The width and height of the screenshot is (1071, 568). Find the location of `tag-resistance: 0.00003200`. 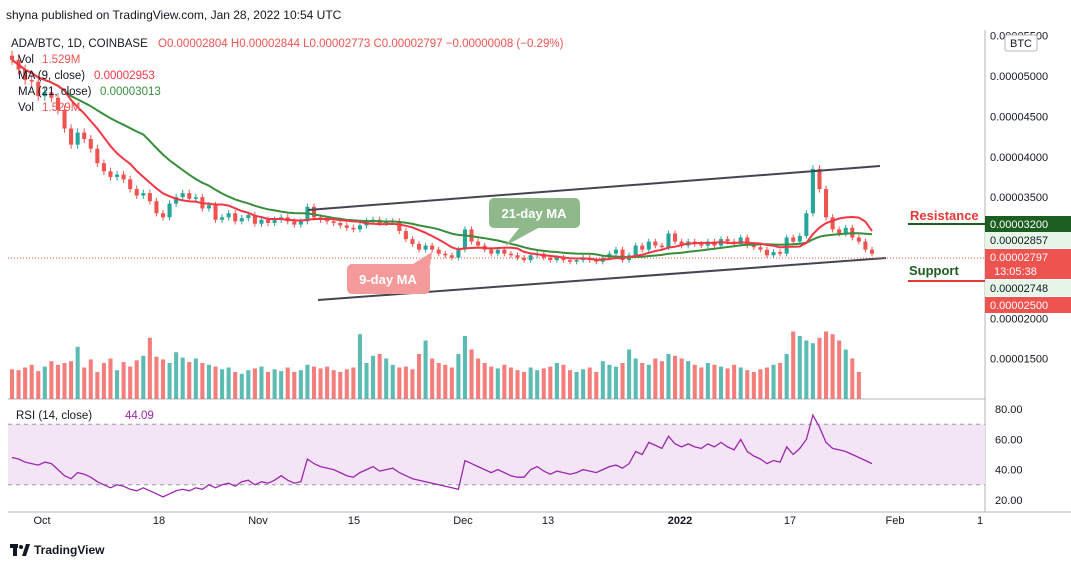

tag-resistance: 0.00003200 is located at coordinates (1028, 224).